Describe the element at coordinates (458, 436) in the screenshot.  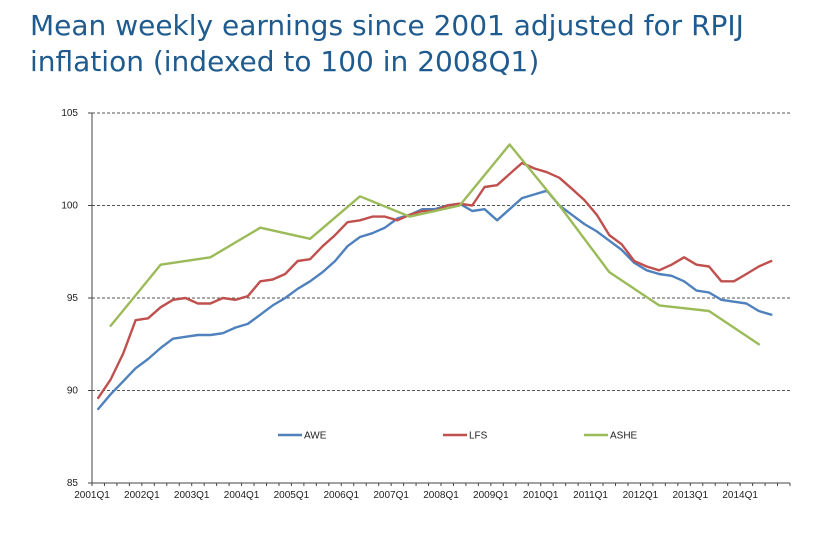
I see `legend: AWE LFS ASHE` at that location.